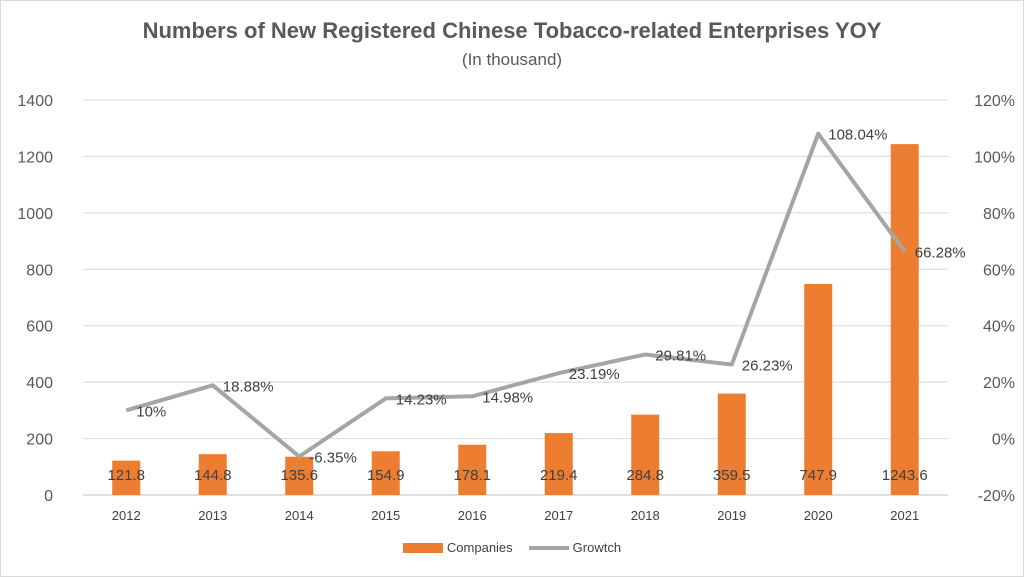 Image resolution: width=1024 pixels, height=577 pixels. Describe the element at coordinates (857, 135) in the screenshot. I see `line-data-label: 108.04%` at that location.